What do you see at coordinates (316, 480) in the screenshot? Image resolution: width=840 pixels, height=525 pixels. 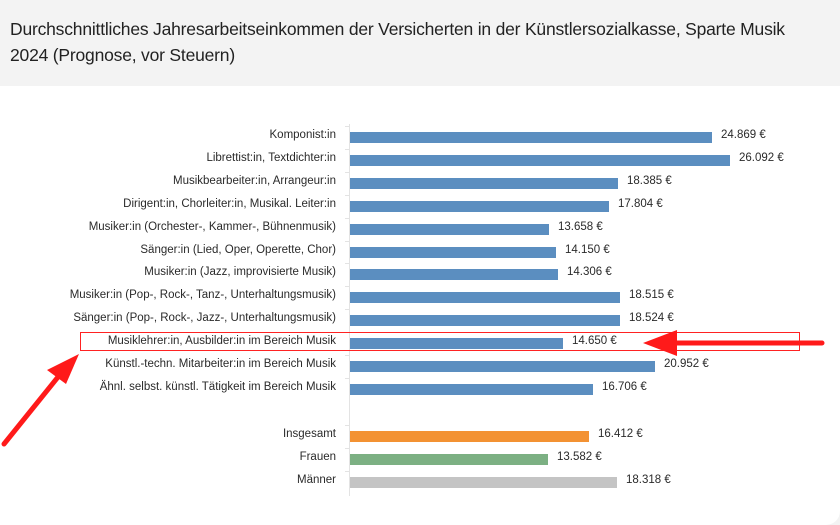 I see `bar-label: Männer` at bounding box center [316, 480].